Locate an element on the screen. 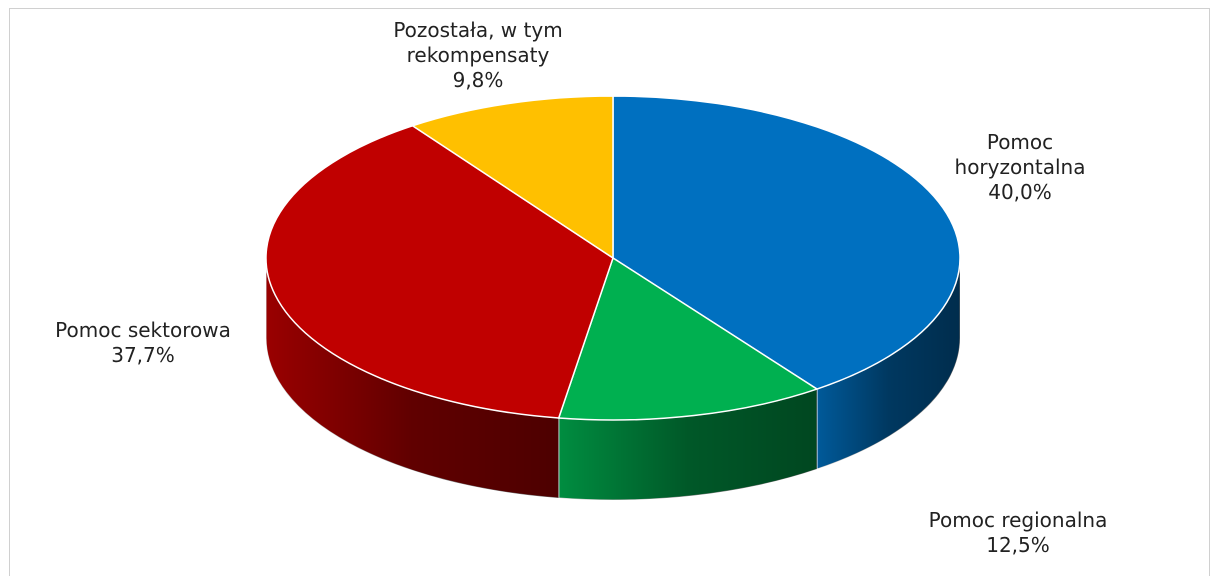  slice-label: Pomoc horyzontalna 40,0% is located at coordinates (1020, 167).